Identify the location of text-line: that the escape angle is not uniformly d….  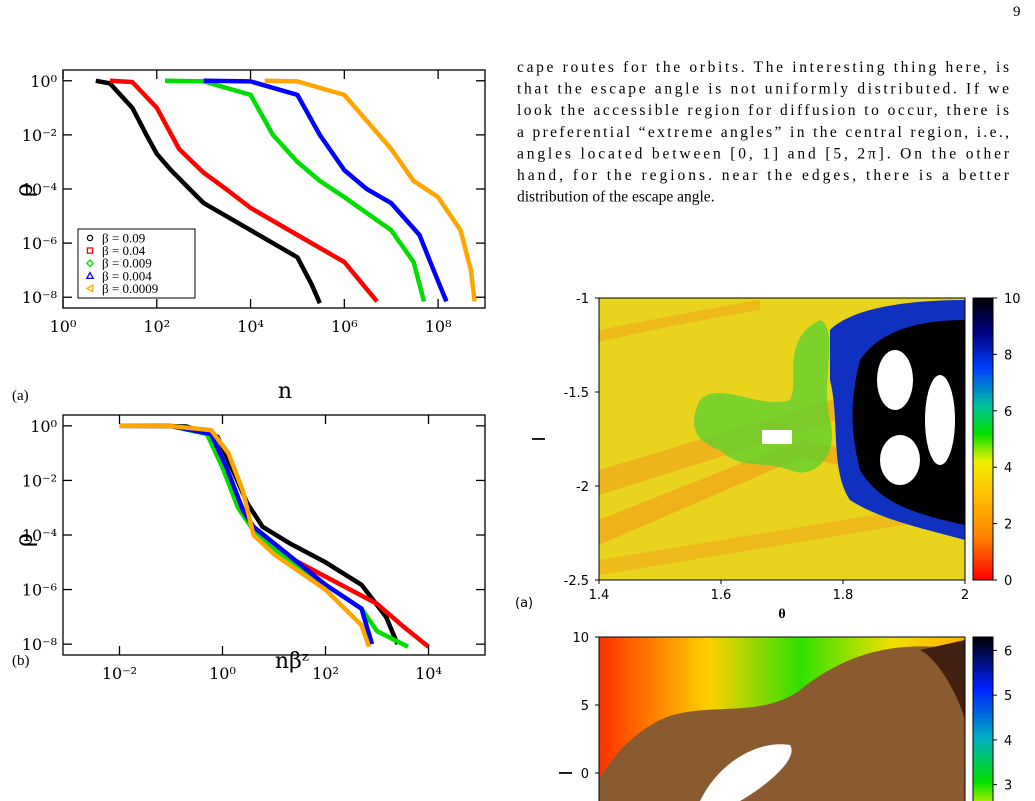
(763, 89).